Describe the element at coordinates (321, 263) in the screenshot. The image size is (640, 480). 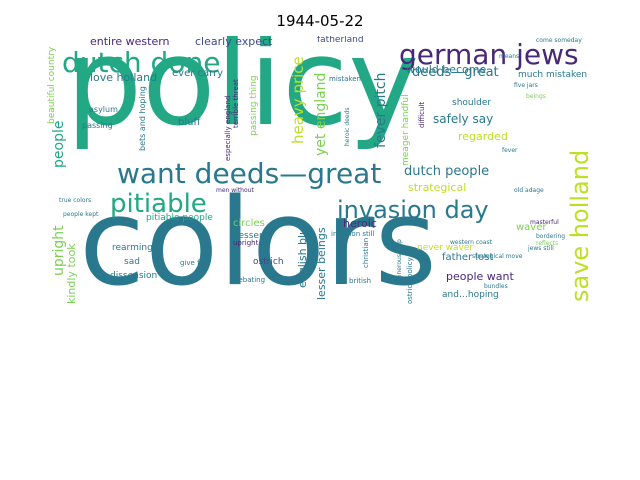
I see `cloud-word: lesser beings` at that location.